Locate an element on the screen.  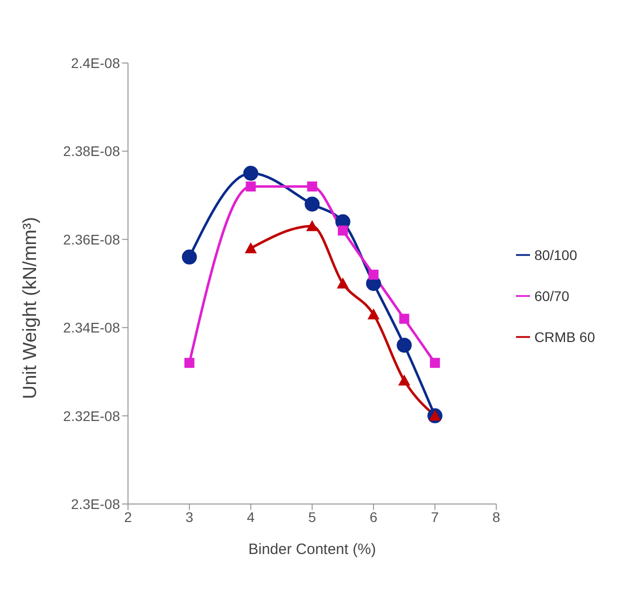
x-tick-label: 5 is located at coordinates (312, 516).